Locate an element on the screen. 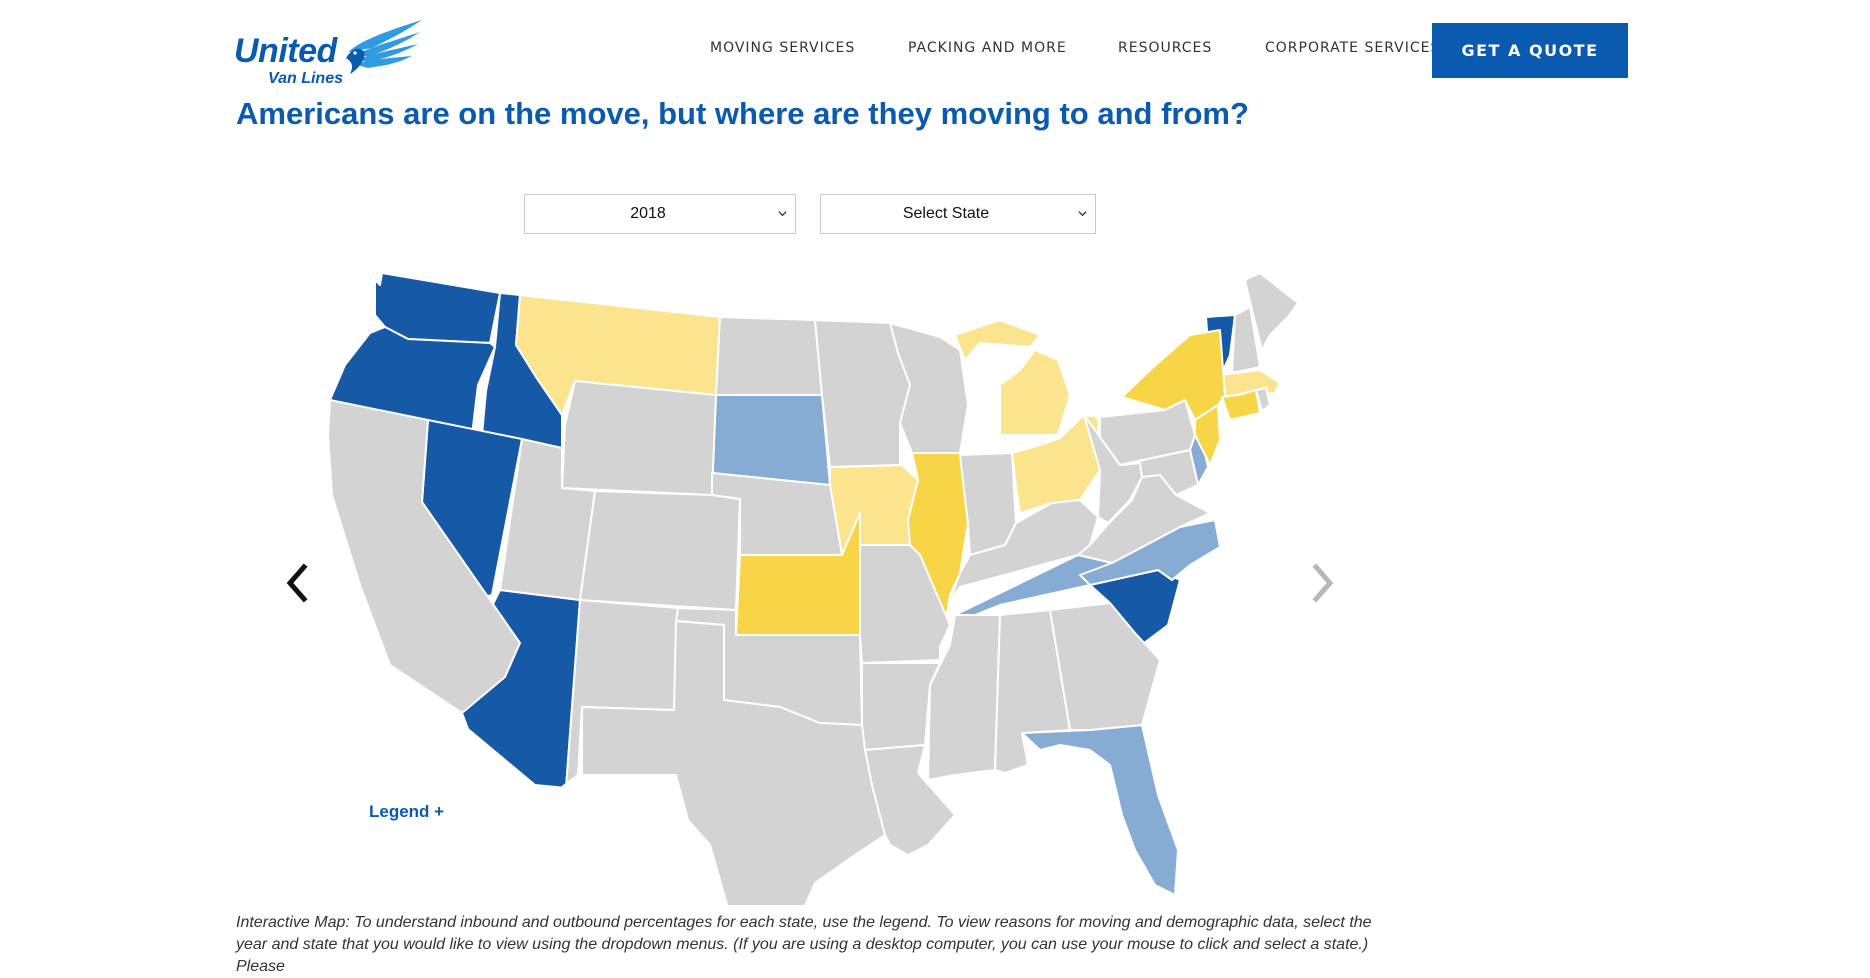 Image resolution: width=1870 pixels, height=978 pixels. state-me is located at coordinates (1271, 311).